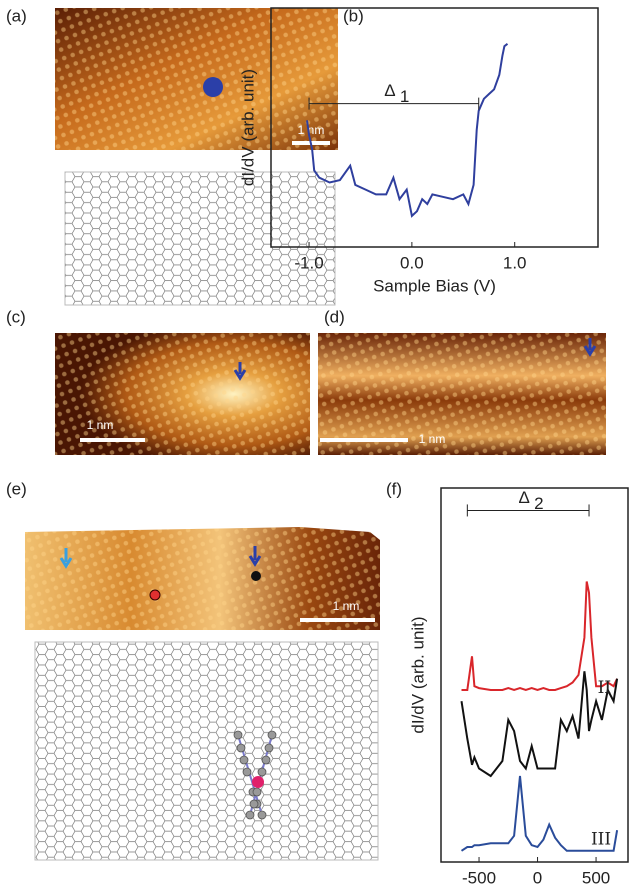 The width and height of the screenshot is (635, 891). Describe the element at coordinates (308, 262) in the screenshot. I see `x-tick-label: -1.0` at that location.